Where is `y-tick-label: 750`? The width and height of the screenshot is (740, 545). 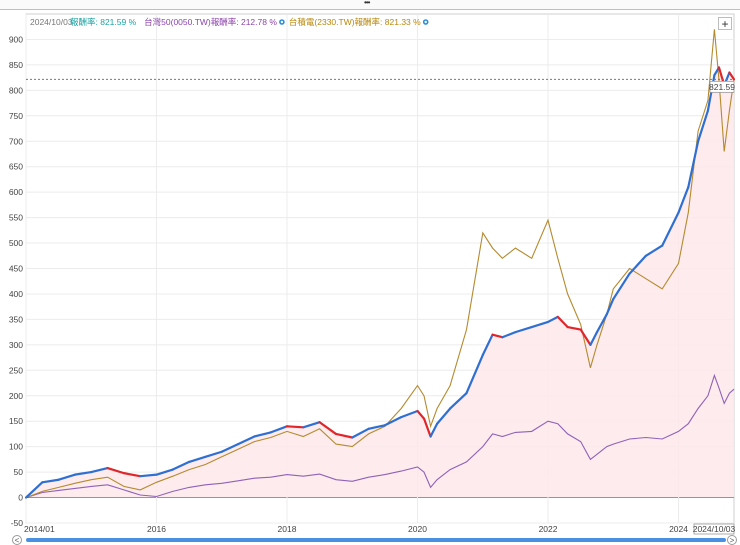 y-tick-label: 750 is located at coordinates (16, 116).